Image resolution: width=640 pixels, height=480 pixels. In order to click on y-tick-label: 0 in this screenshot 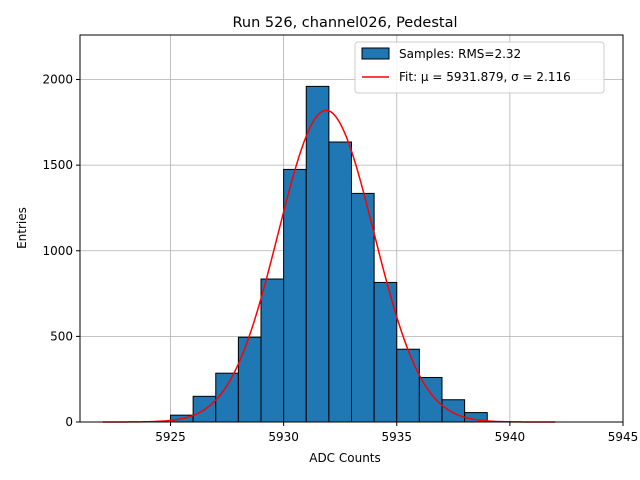, I will do `click(69, 422)`.